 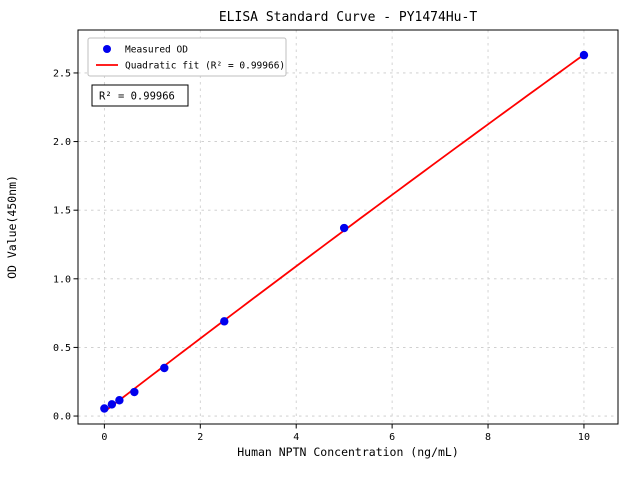 I want to click on legend-box, so click(x=187, y=57).